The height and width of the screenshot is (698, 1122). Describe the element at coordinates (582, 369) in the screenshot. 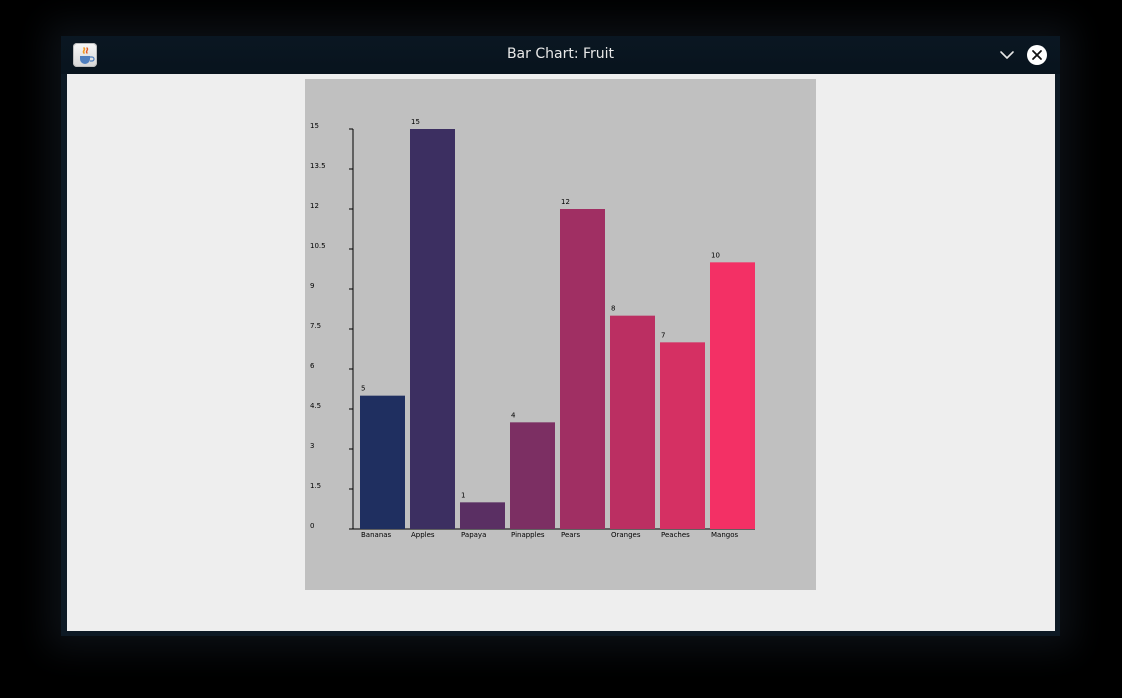

I see `bar-pears` at that location.